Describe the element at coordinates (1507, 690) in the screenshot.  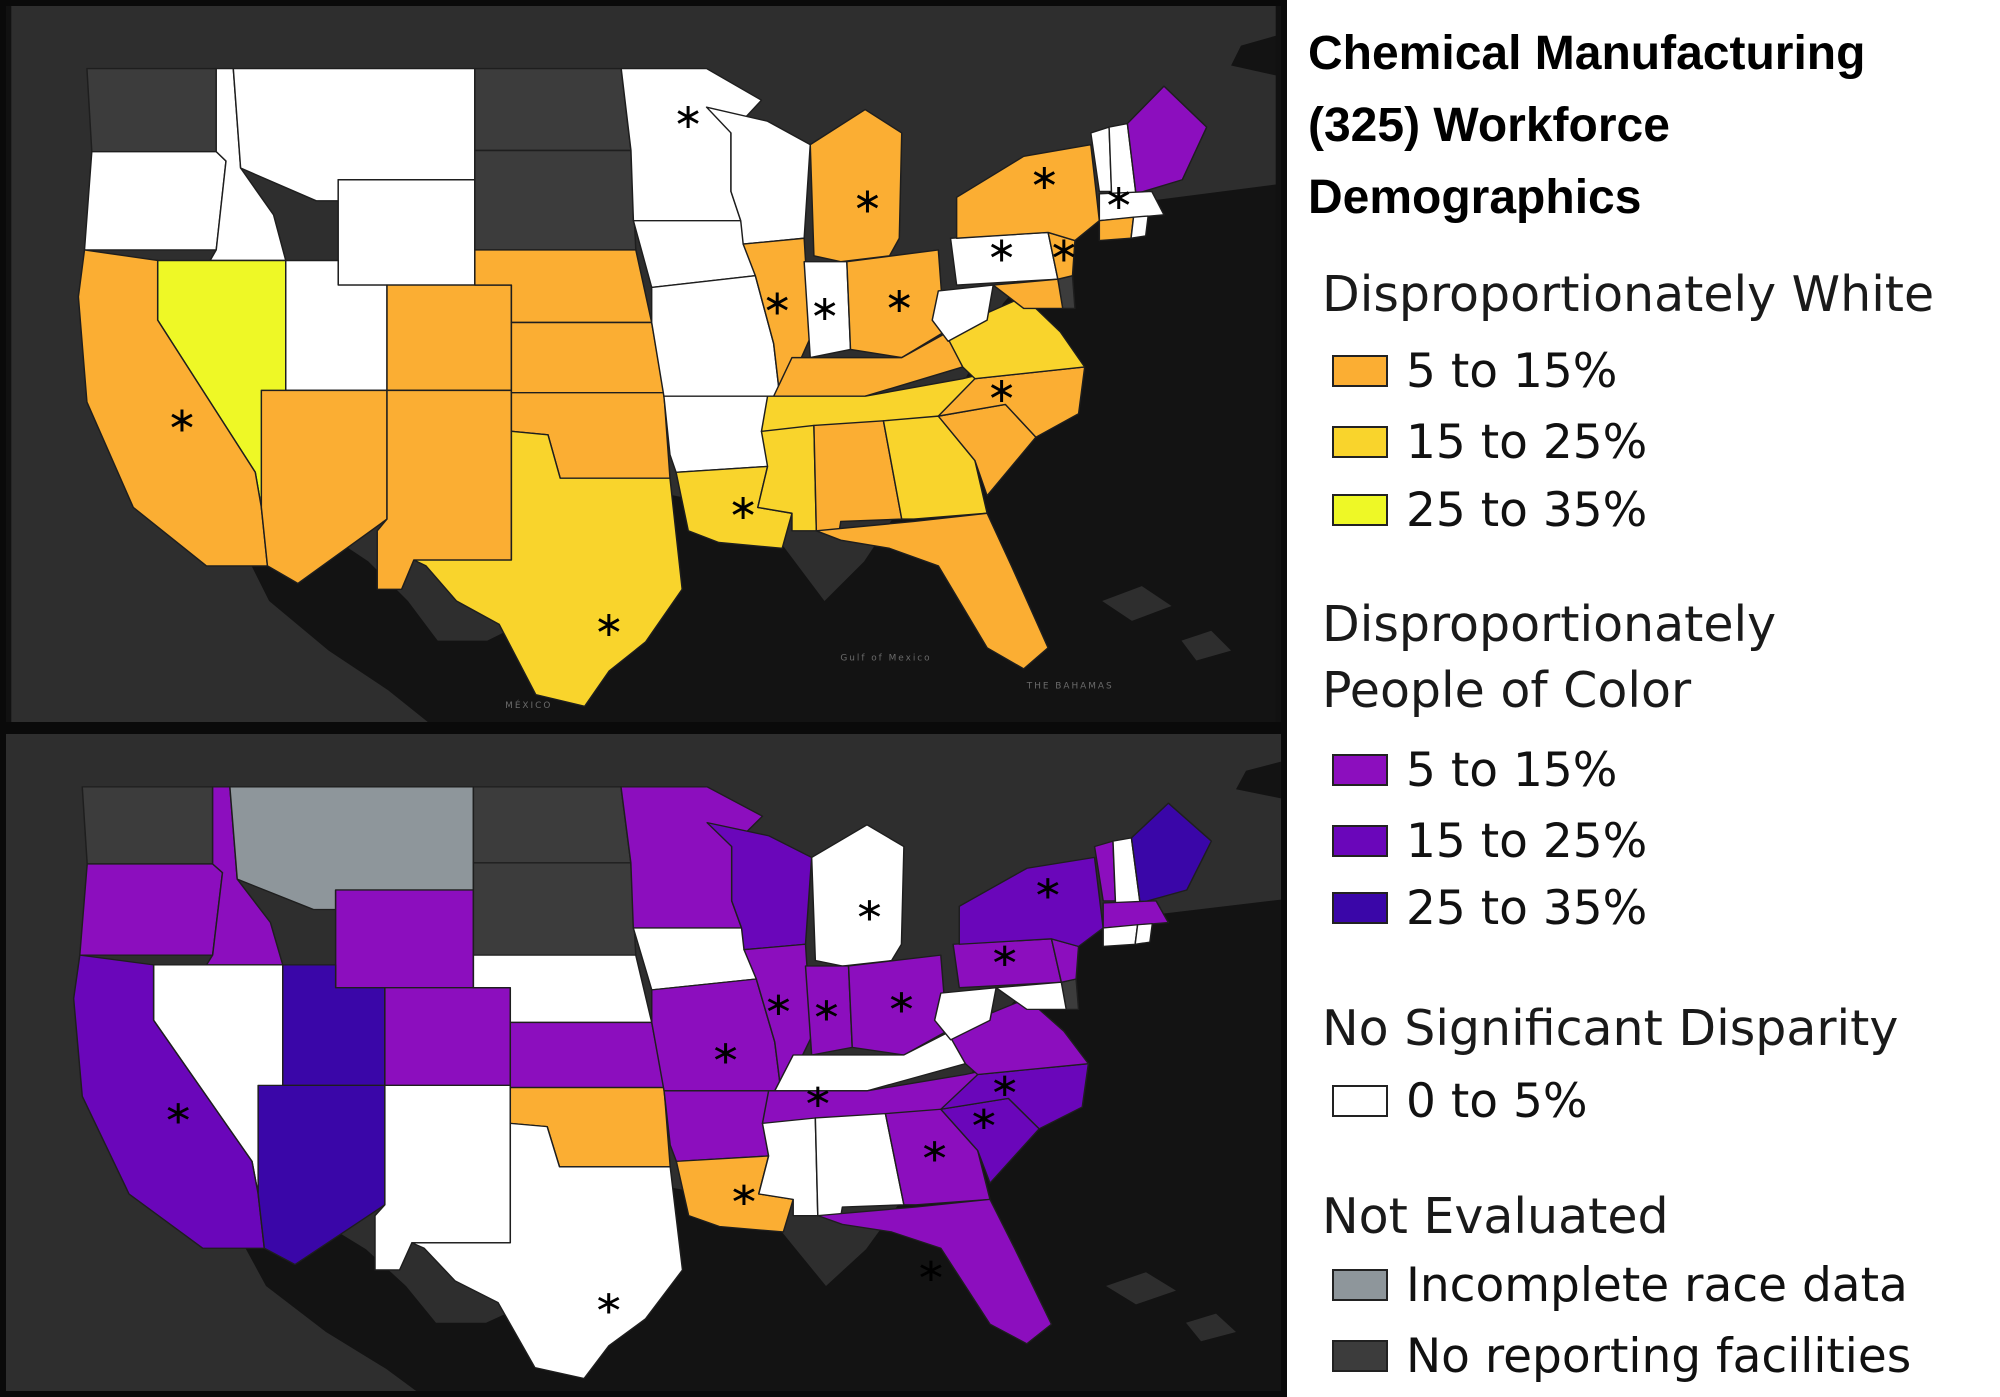
I see `poc-heading-line: People of Color` at that location.